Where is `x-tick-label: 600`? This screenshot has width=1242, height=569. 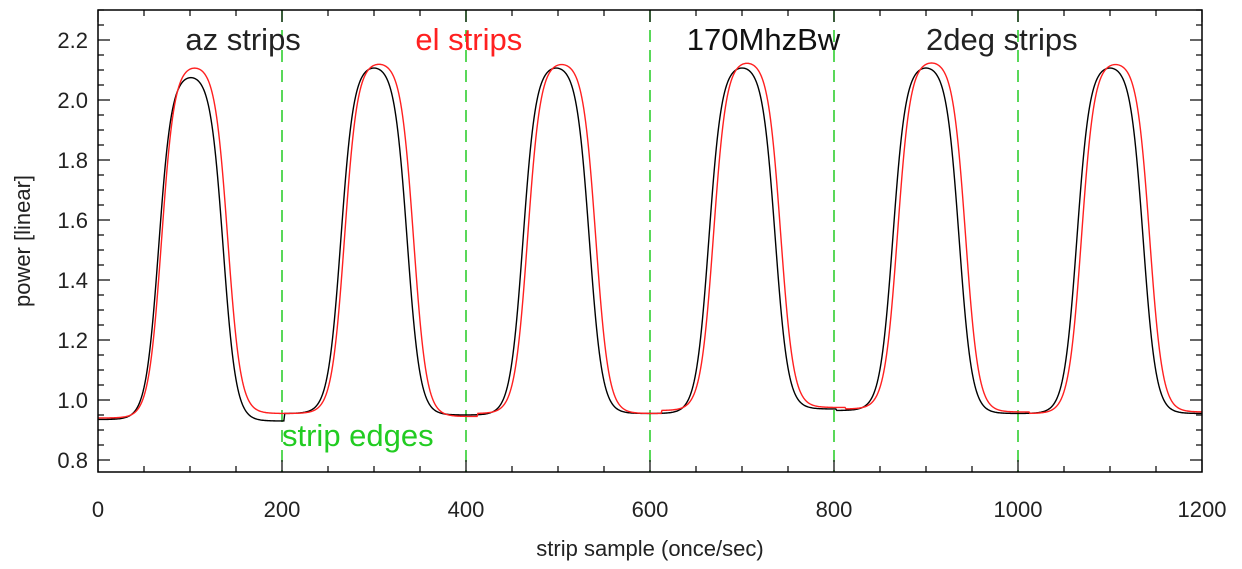 x-tick-label: 600 is located at coordinates (650, 509).